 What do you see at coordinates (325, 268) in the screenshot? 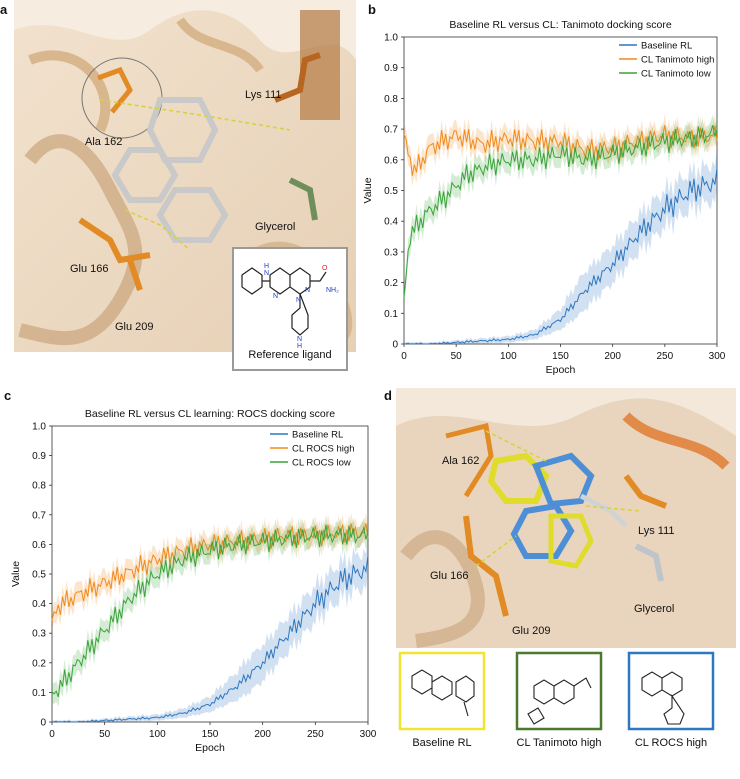
I see `inset-atom-o: O` at bounding box center [325, 268].